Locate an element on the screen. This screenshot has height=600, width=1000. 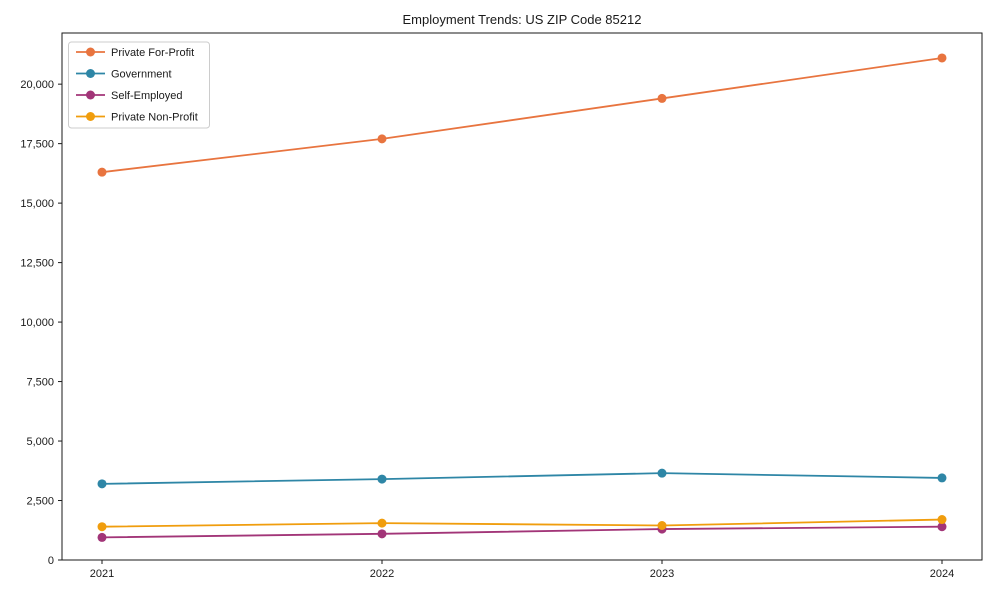
legend-label: Government is located at coordinates (141, 75).